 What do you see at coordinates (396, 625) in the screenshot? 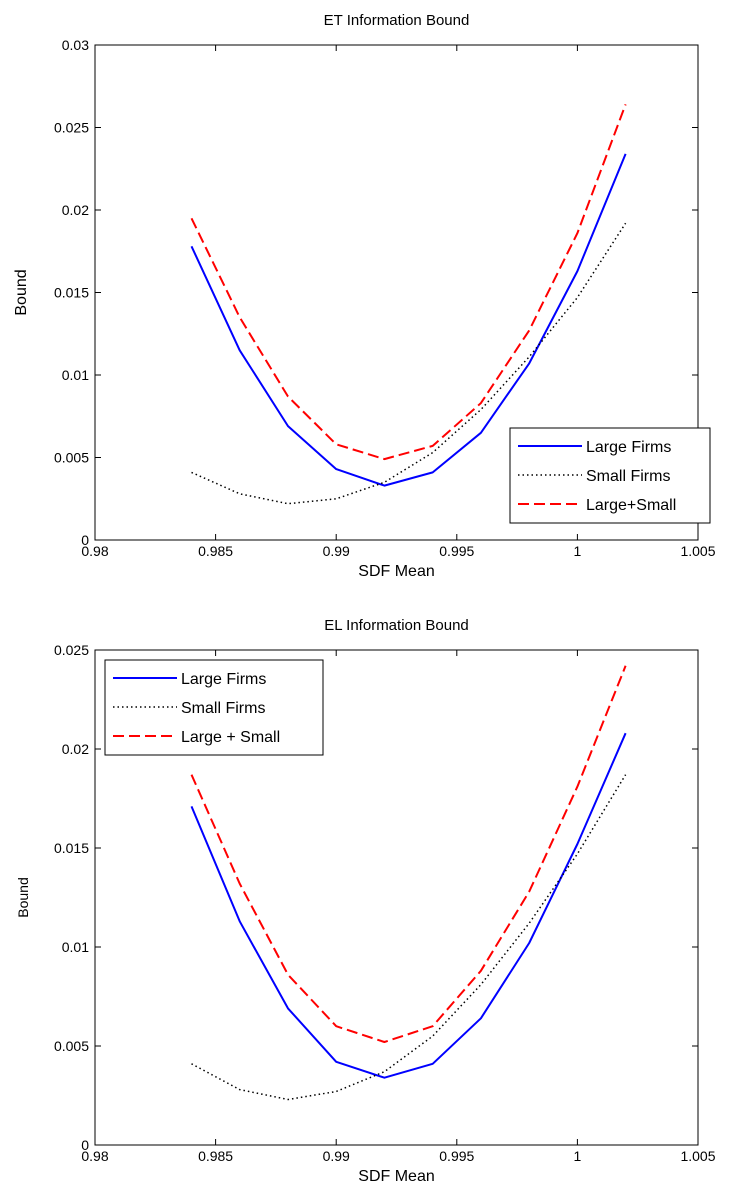
I see `chart-title: EL Information Bound` at bounding box center [396, 625].